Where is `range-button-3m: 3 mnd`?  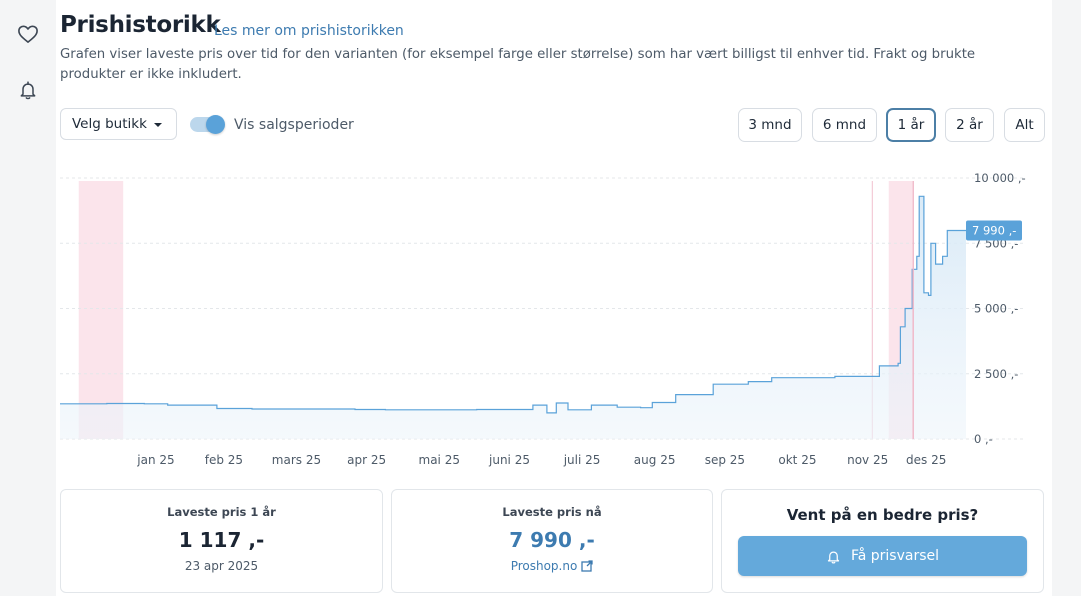 range-button-3m: 3 mnd is located at coordinates (770, 125).